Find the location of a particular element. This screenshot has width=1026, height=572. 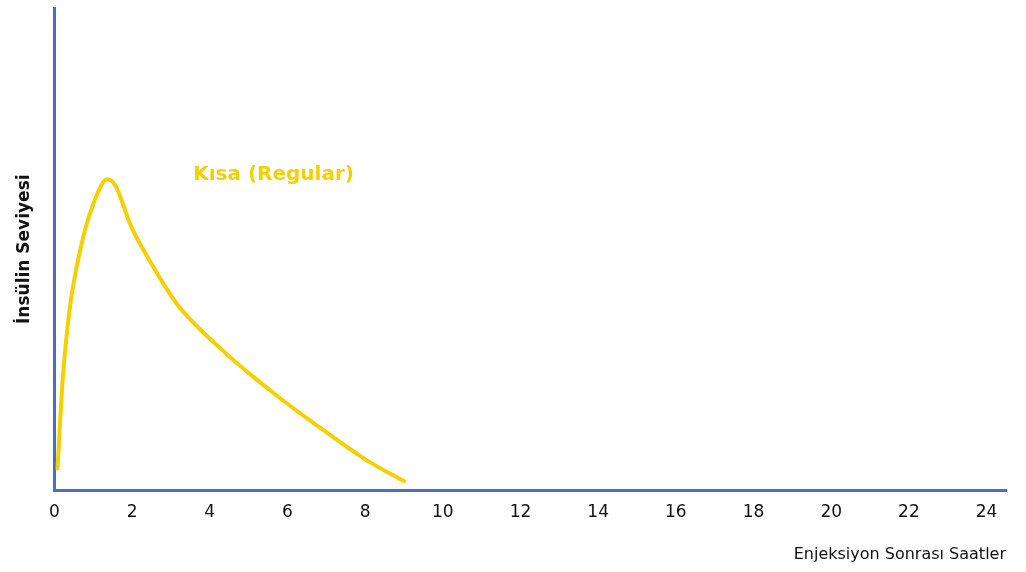

x-tick-label: 0 is located at coordinates (54, 511).